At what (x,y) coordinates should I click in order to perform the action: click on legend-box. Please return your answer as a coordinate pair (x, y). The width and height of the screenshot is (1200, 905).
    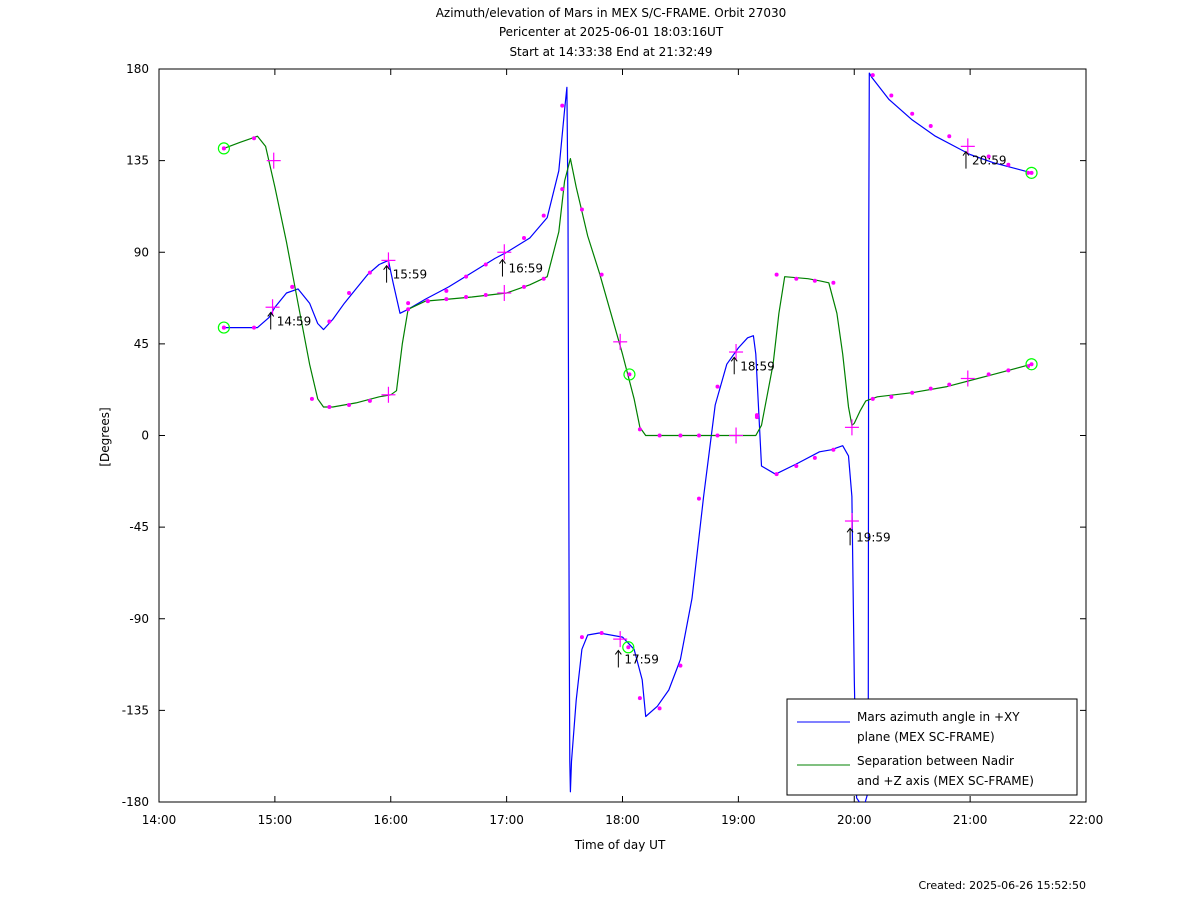
    Looking at the image, I should click on (932, 747).